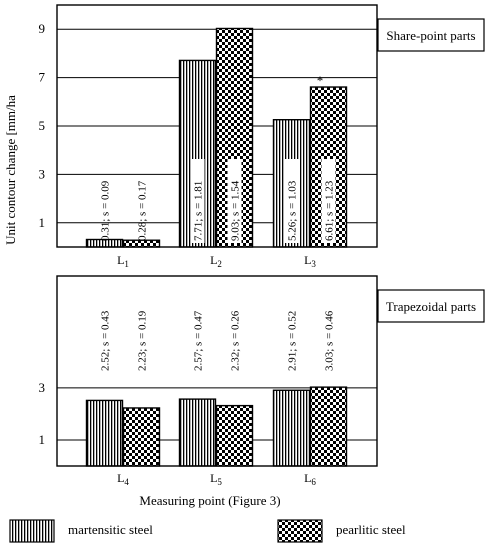 The image size is (488, 555). I want to click on y-axis-label: Unit contour change [mm/ha, so click(10, 170).